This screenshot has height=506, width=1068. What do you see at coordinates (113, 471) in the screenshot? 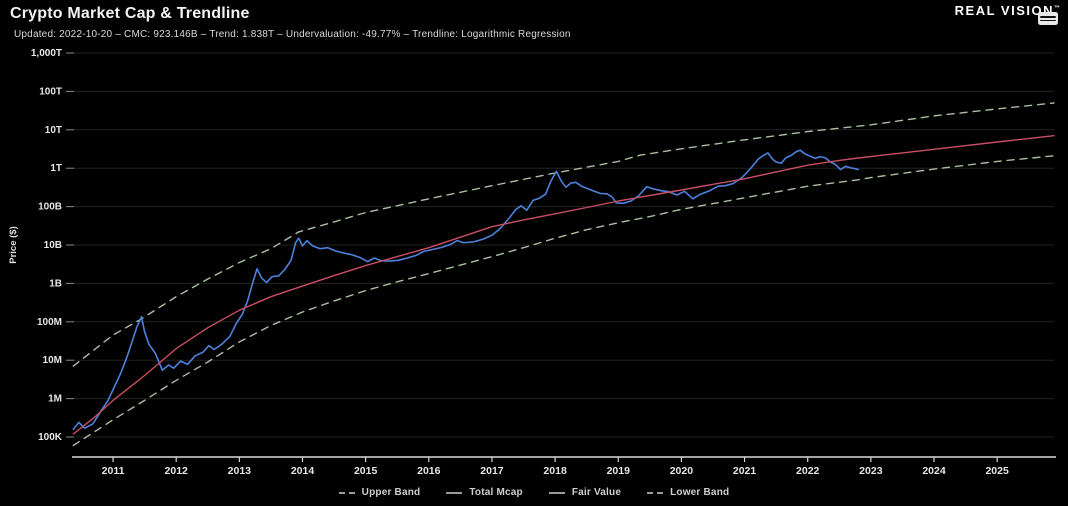
I see `x-tick-label: 2011` at bounding box center [113, 471].